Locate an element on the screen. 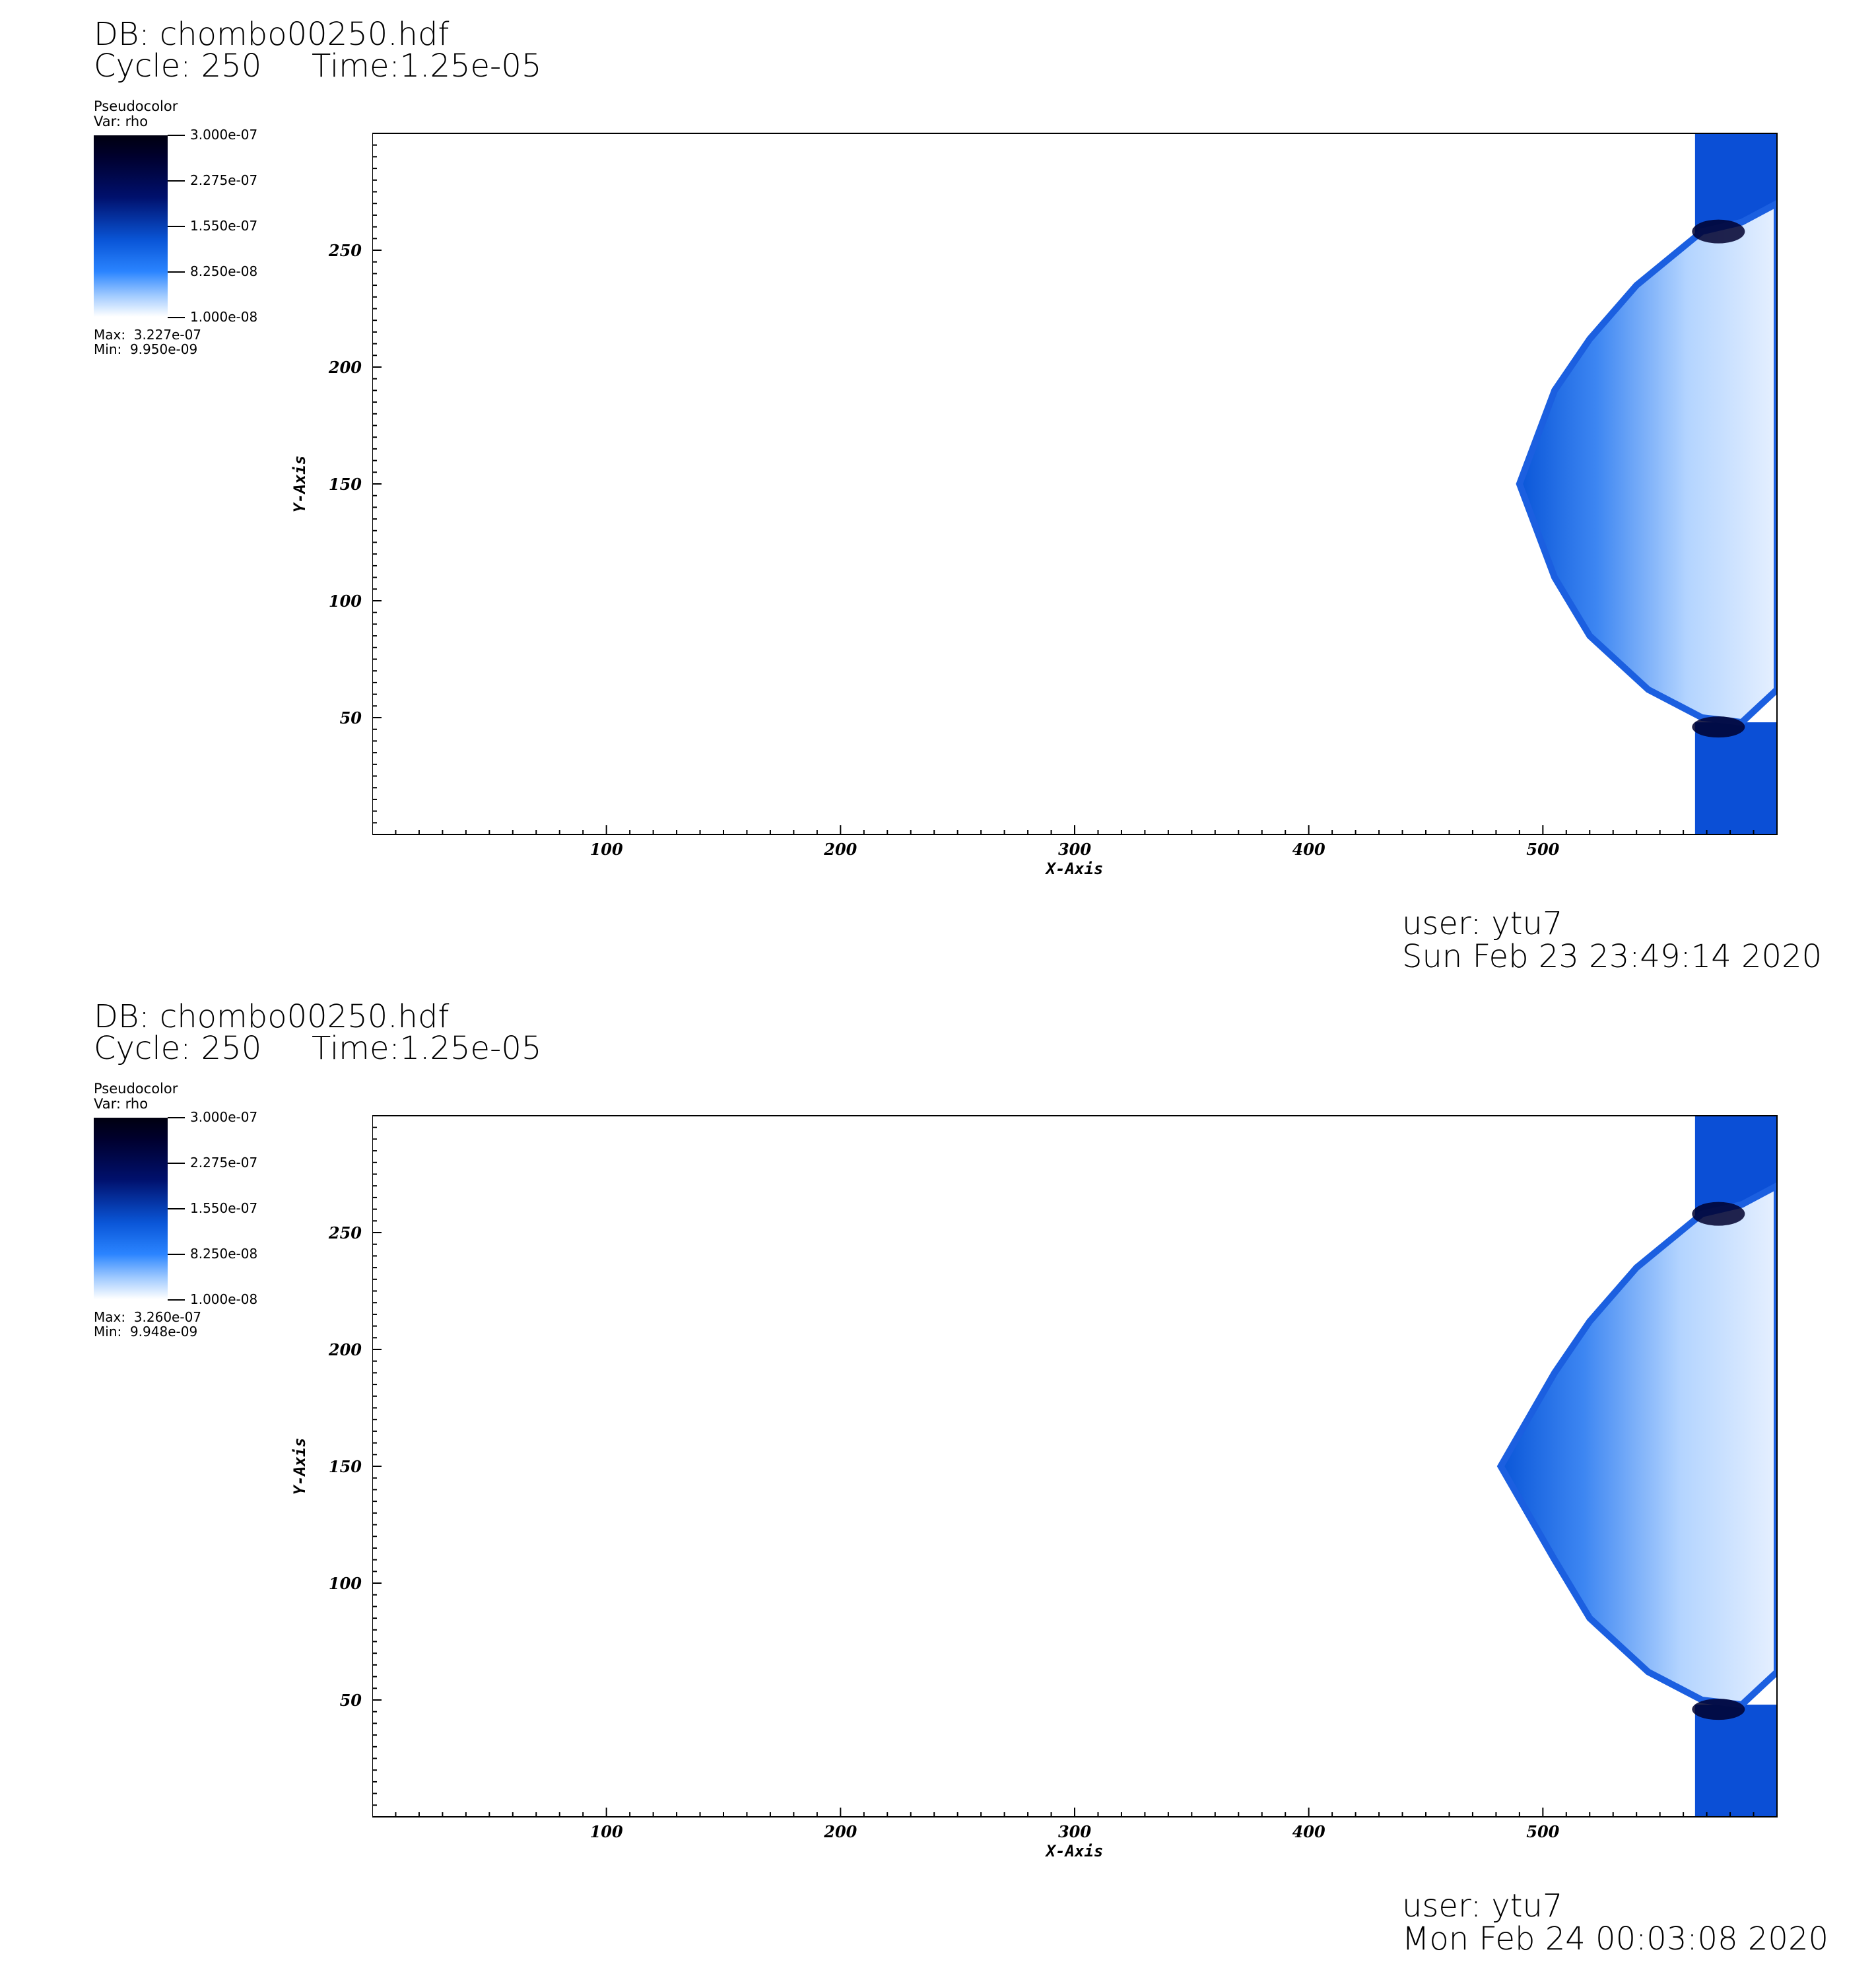  legend-min: Min: 9.948e-09 is located at coordinates (146, 1332).